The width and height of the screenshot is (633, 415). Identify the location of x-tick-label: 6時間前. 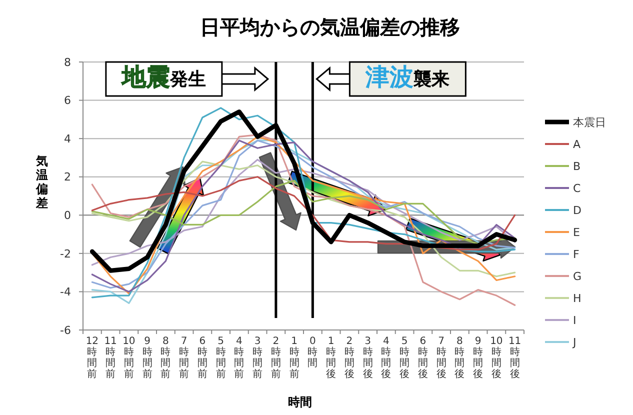
(202, 358).